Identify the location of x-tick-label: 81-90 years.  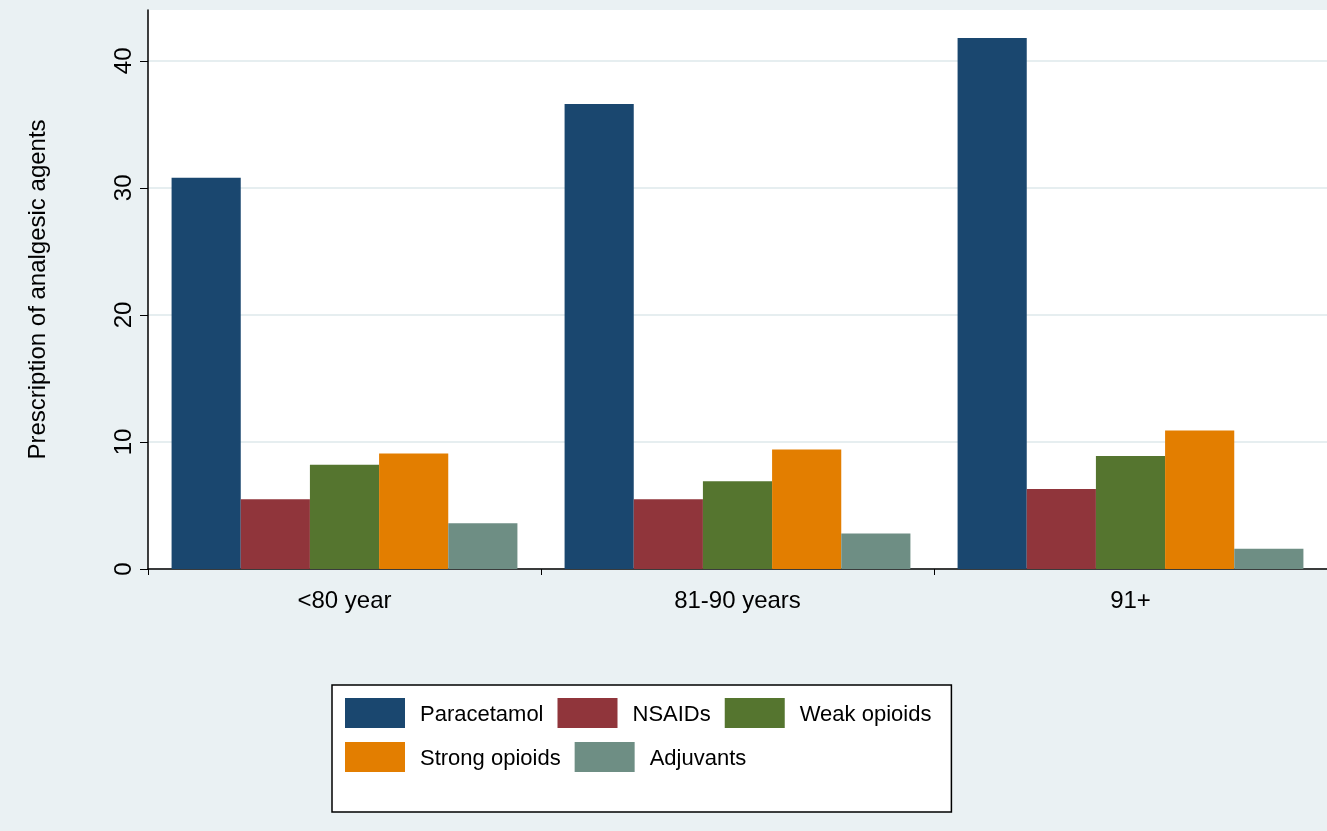
(737, 599).